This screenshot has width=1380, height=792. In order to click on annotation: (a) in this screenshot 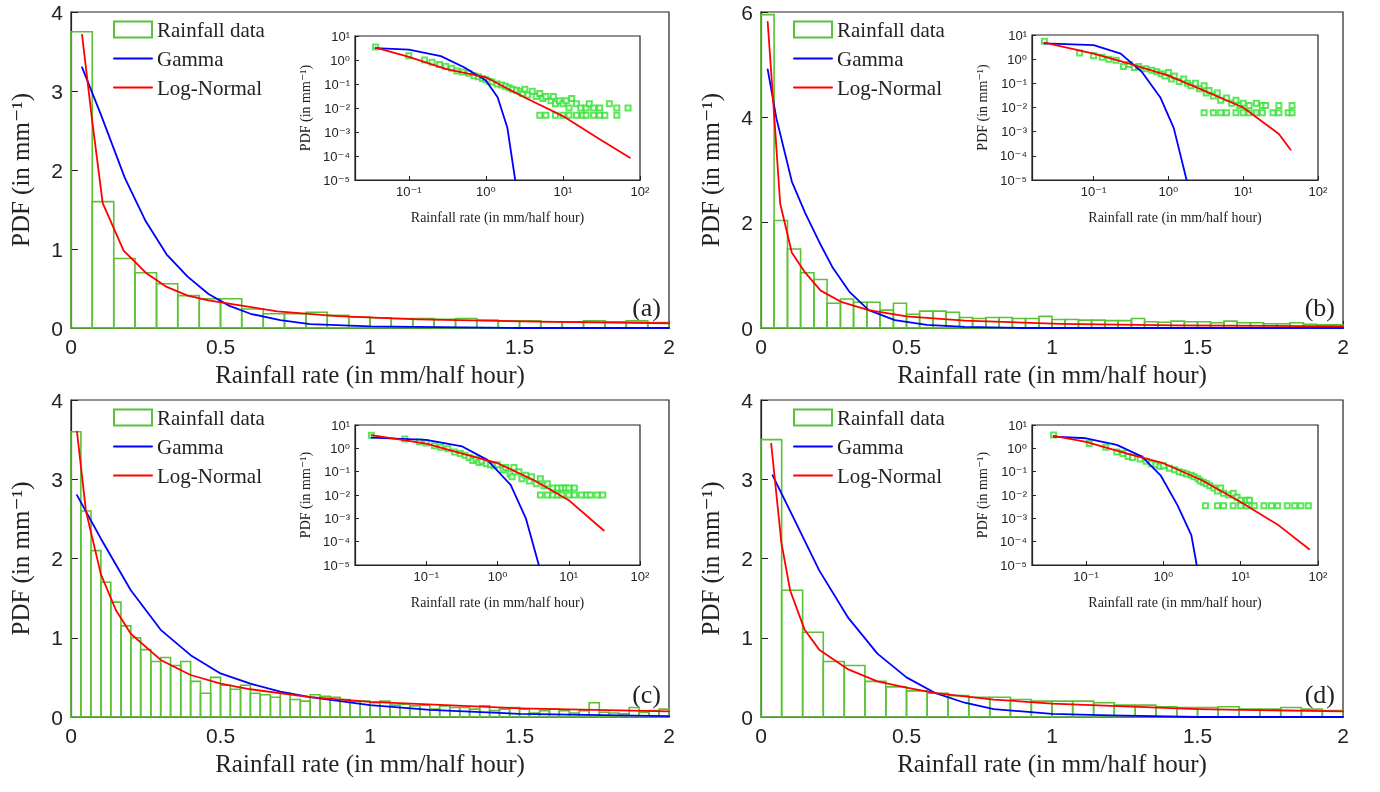, I will do `click(646, 307)`.